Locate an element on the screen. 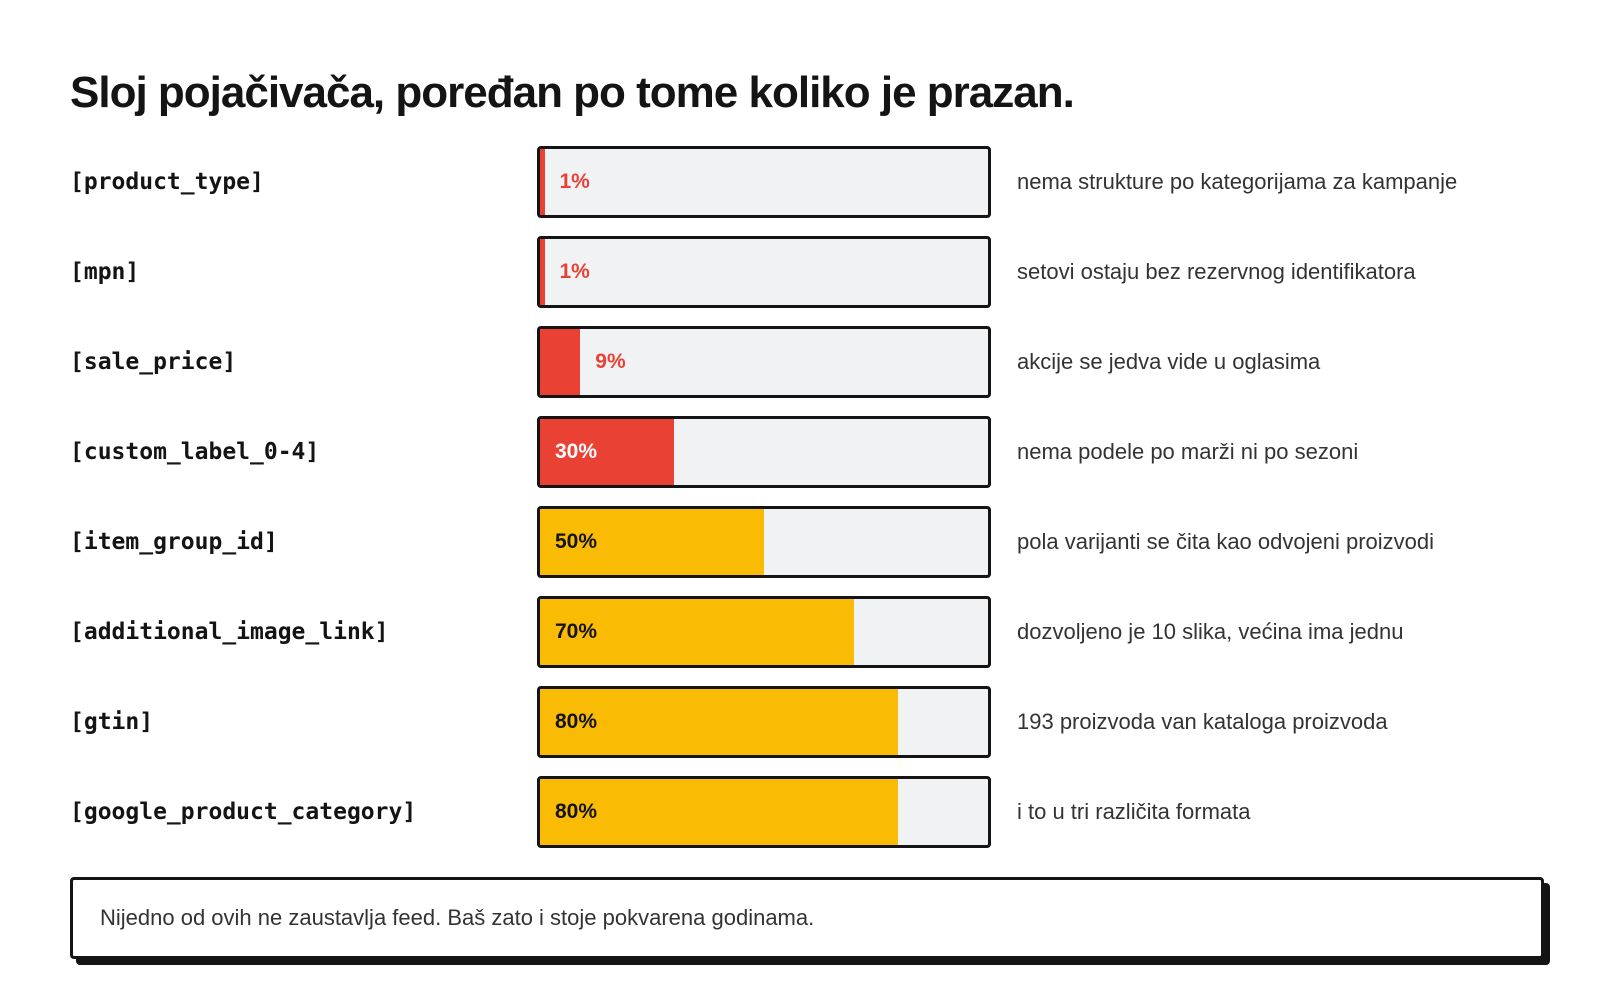 The width and height of the screenshot is (1600, 1000). bar-track: 9% is located at coordinates (764, 362).